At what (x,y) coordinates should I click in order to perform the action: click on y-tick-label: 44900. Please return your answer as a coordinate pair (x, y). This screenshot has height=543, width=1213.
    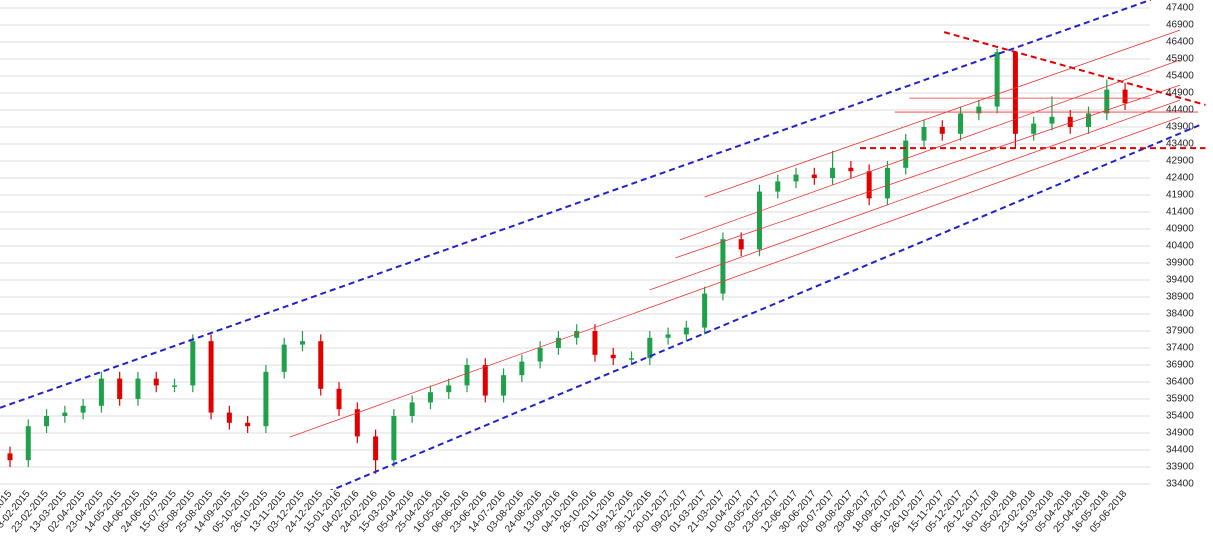
    Looking at the image, I should click on (1180, 93).